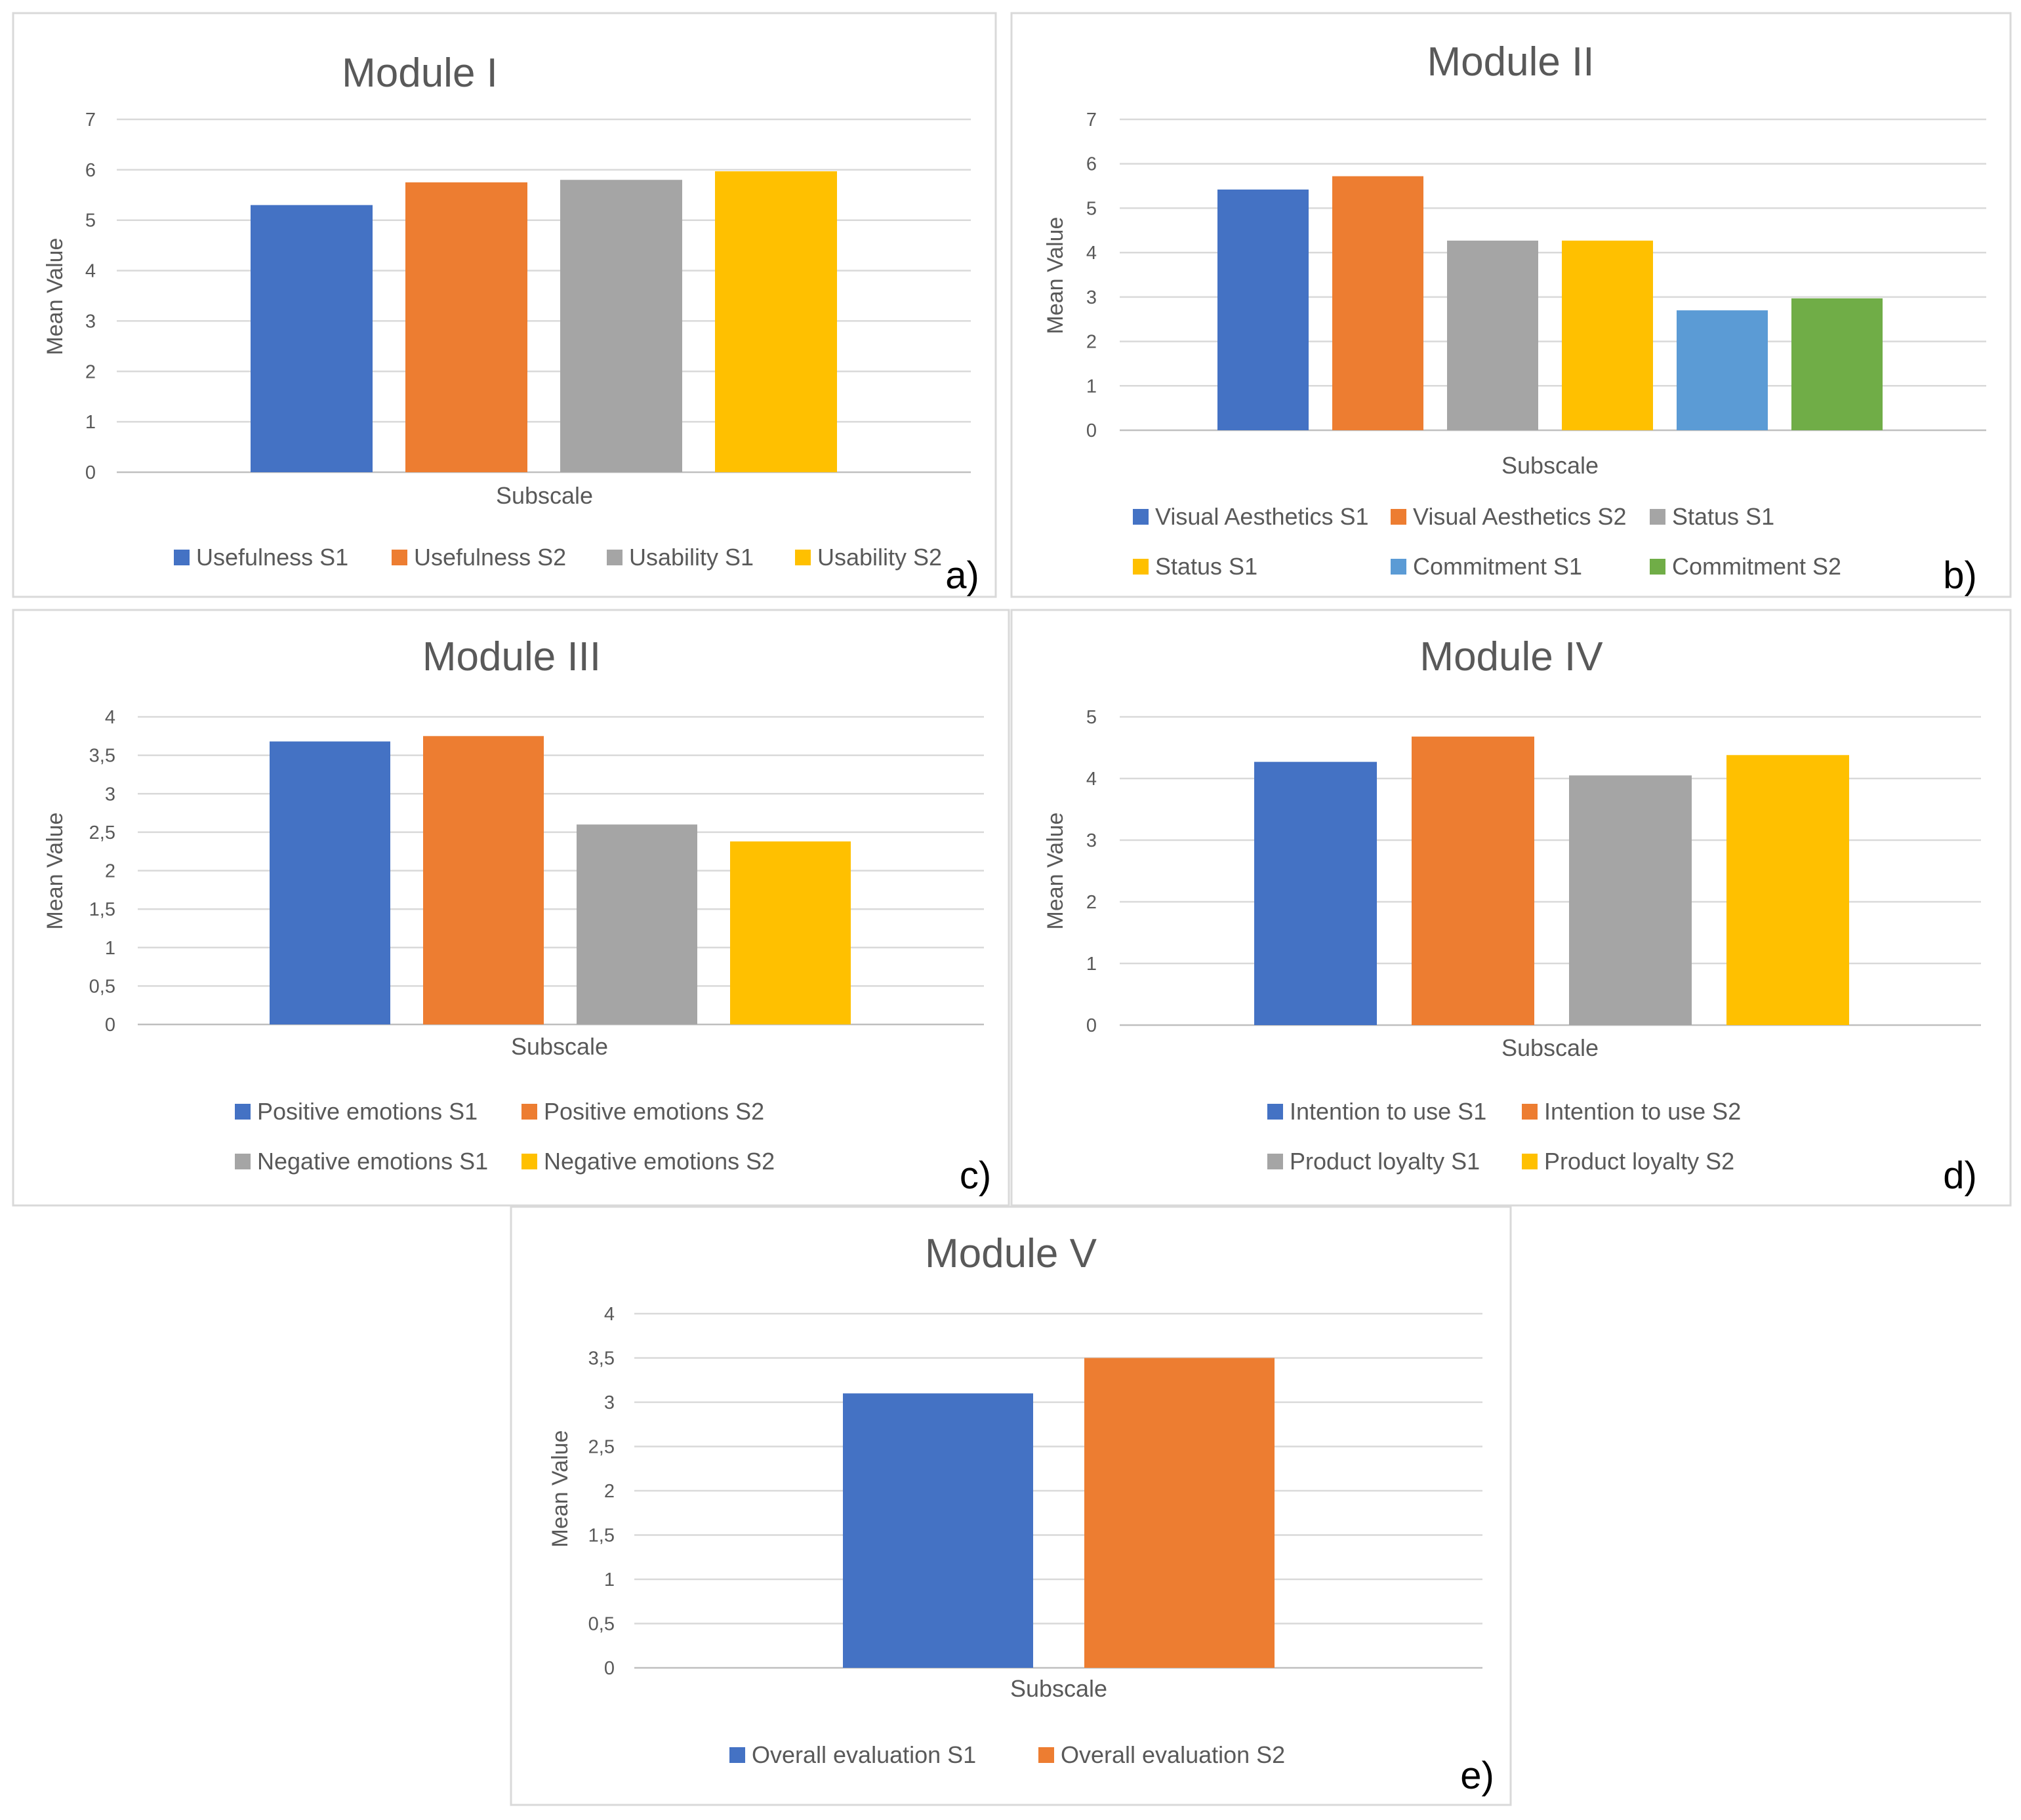 This screenshot has width=2021, height=1820. Describe the element at coordinates (490, 557) in the screenshot. I see `legend-entry: Usefulness S2` at that location.